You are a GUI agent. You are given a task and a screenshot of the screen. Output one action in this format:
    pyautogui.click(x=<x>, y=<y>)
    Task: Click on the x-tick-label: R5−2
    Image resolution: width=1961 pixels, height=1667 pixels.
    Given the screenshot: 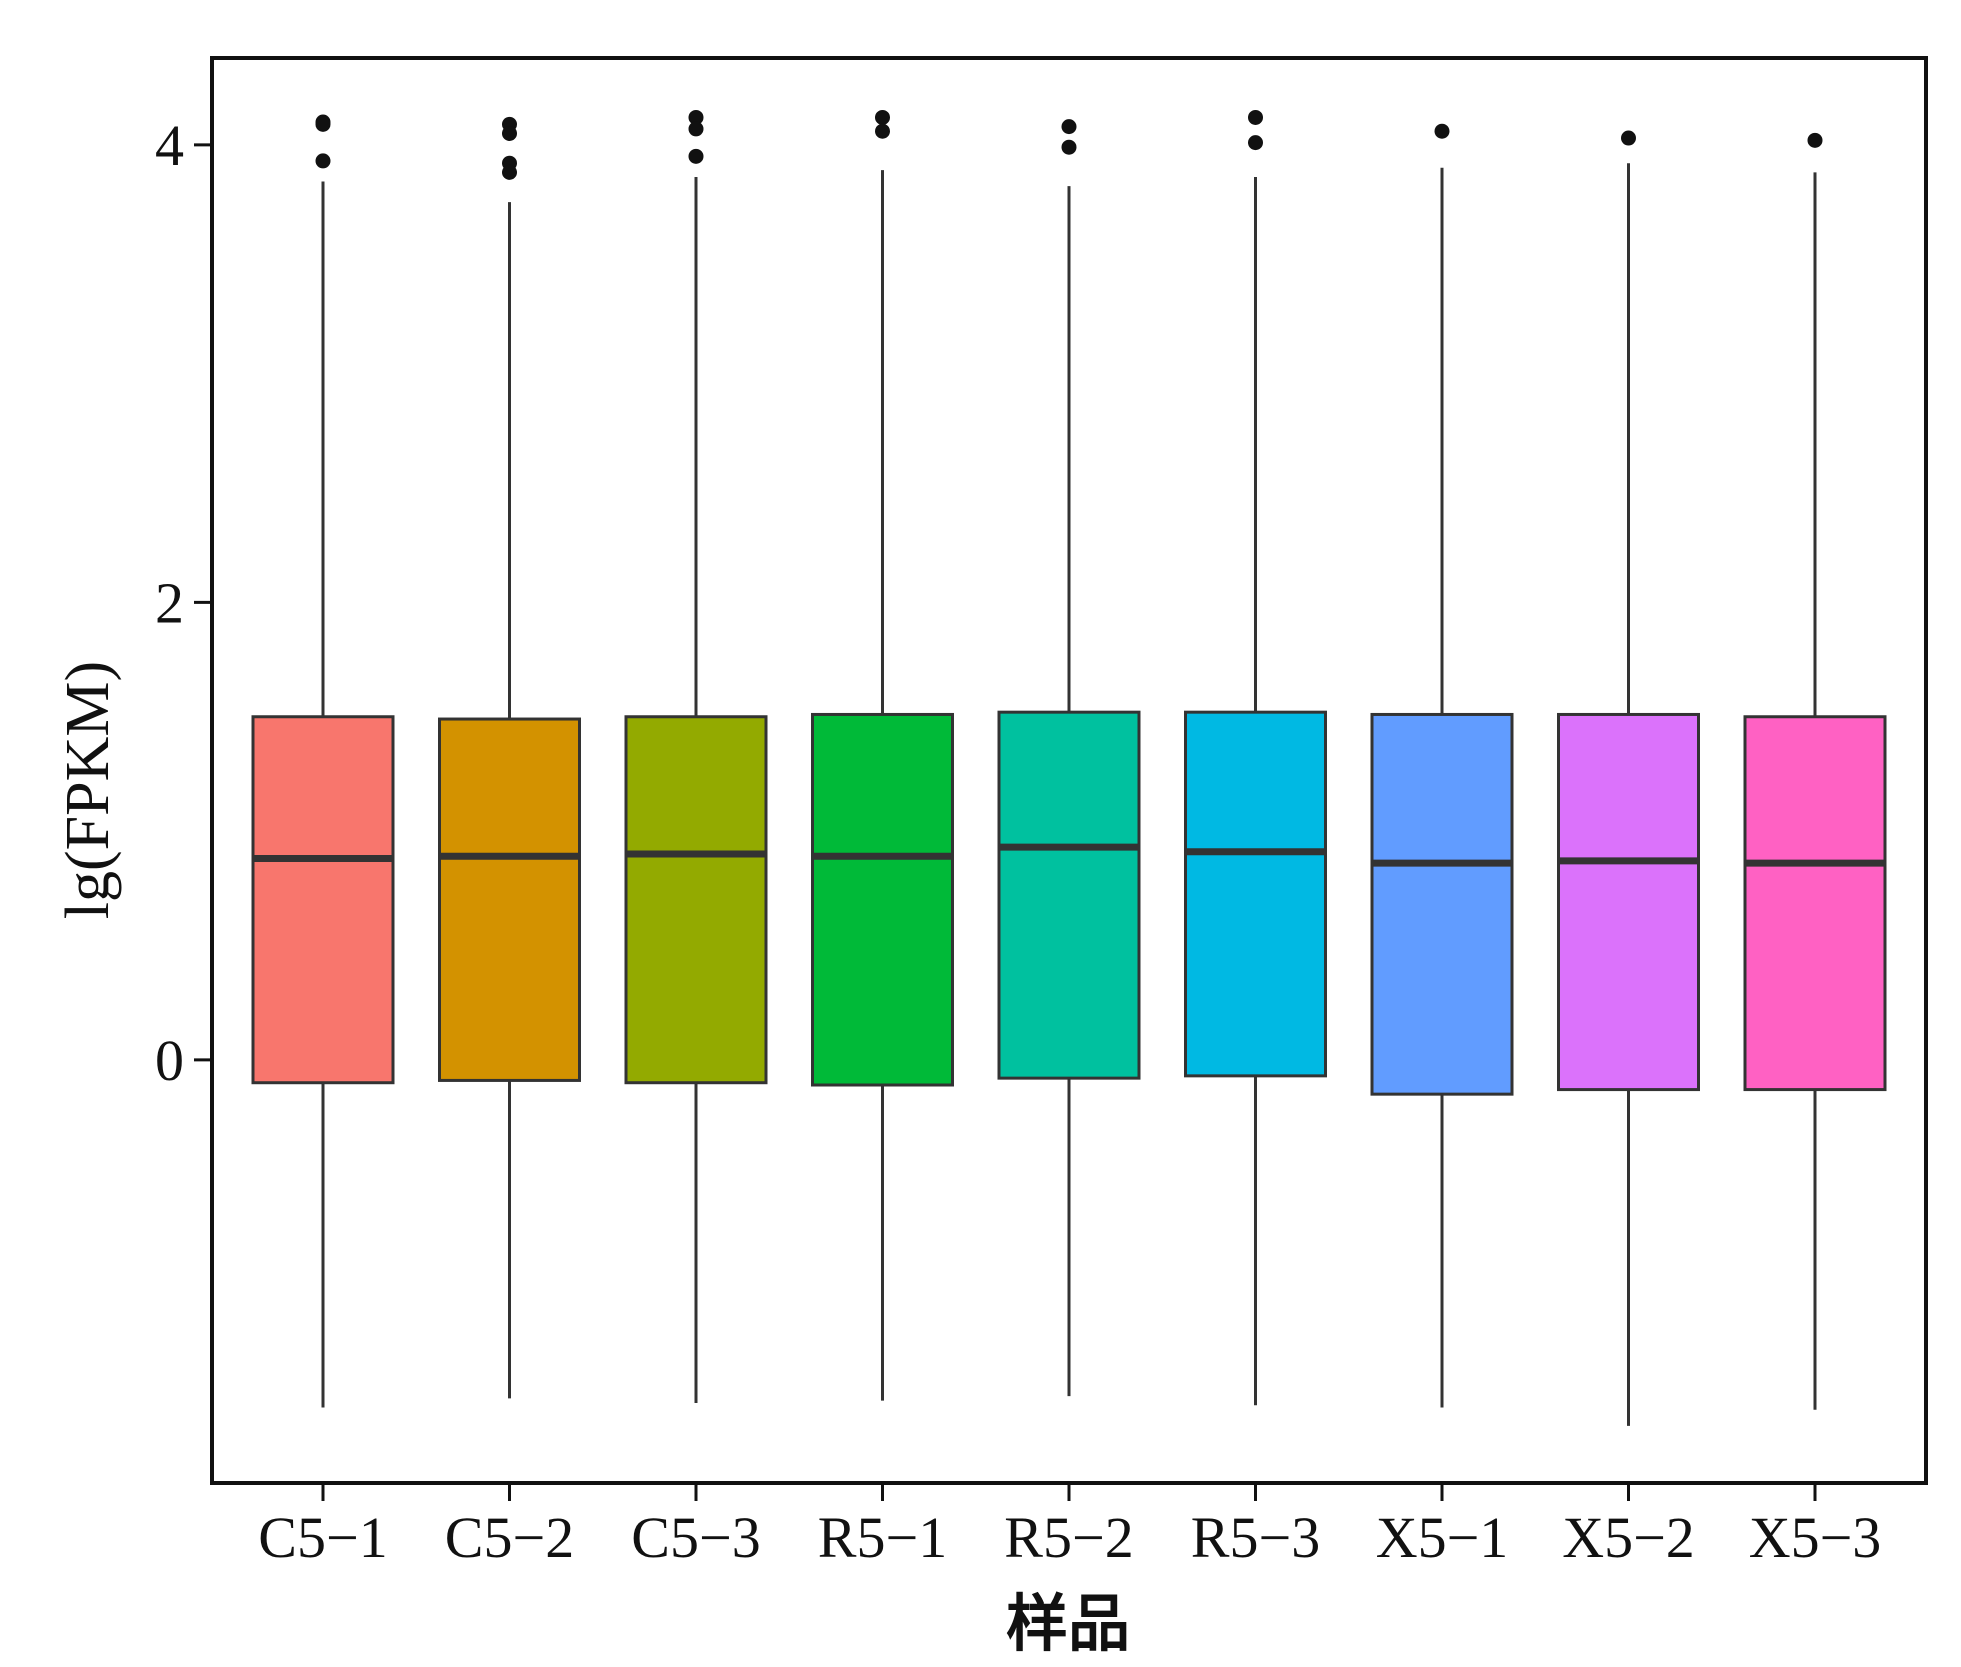 What is the action you would take?
    pyautogui.click(x=1068, y=1537)
    